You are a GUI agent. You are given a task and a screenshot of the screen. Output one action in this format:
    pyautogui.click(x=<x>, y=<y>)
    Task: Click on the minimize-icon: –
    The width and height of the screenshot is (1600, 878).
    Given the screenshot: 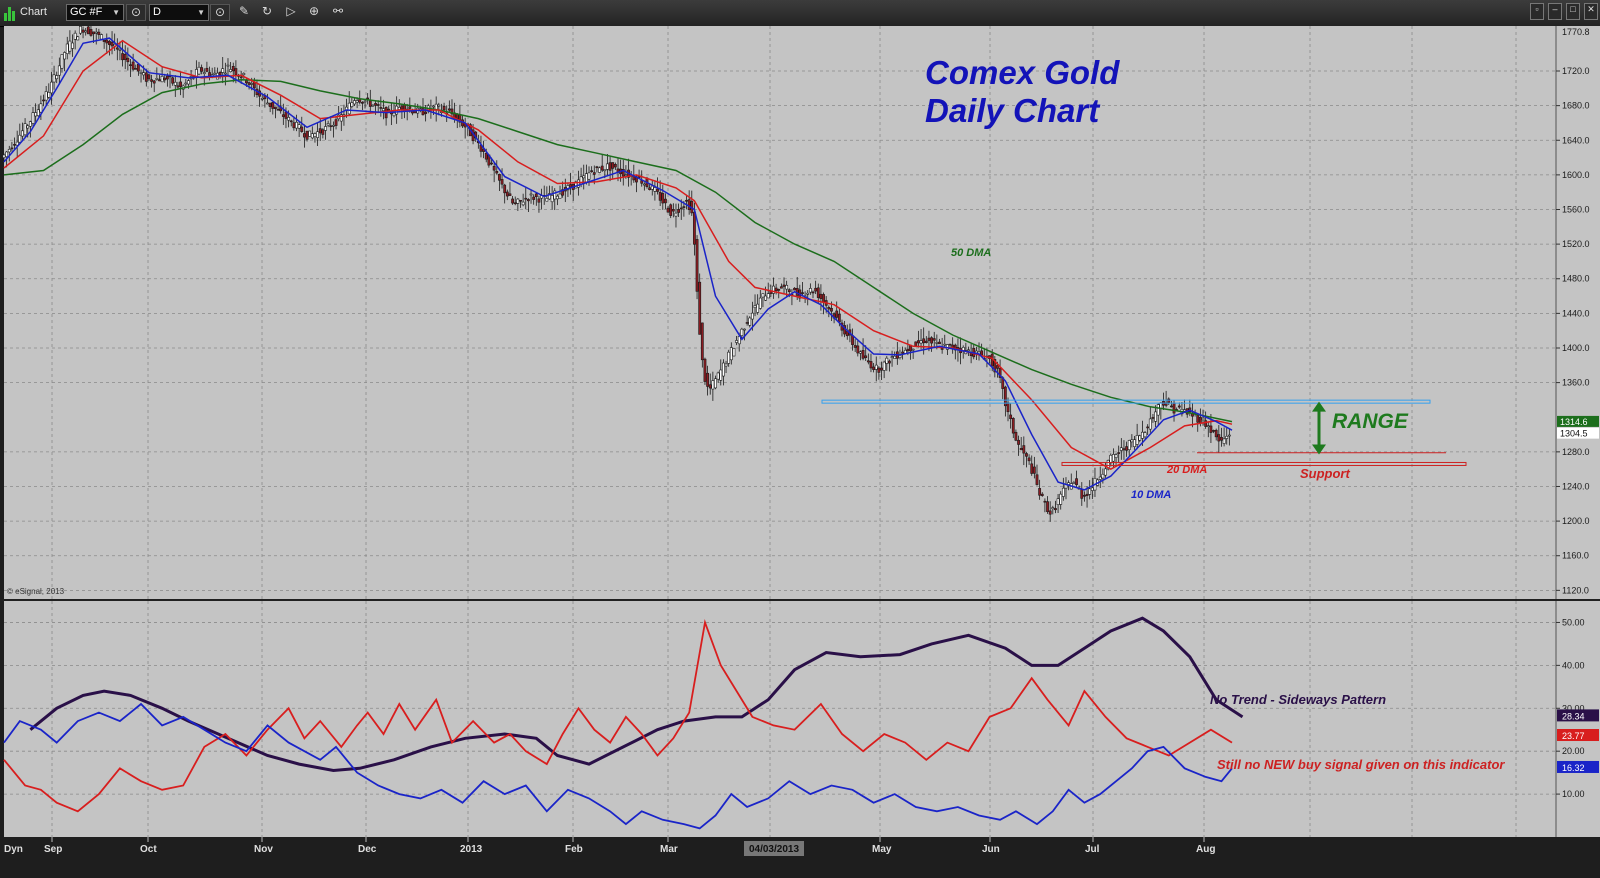 What is the action you would take?
    pyautogui.click(x=1555, y=11)
    